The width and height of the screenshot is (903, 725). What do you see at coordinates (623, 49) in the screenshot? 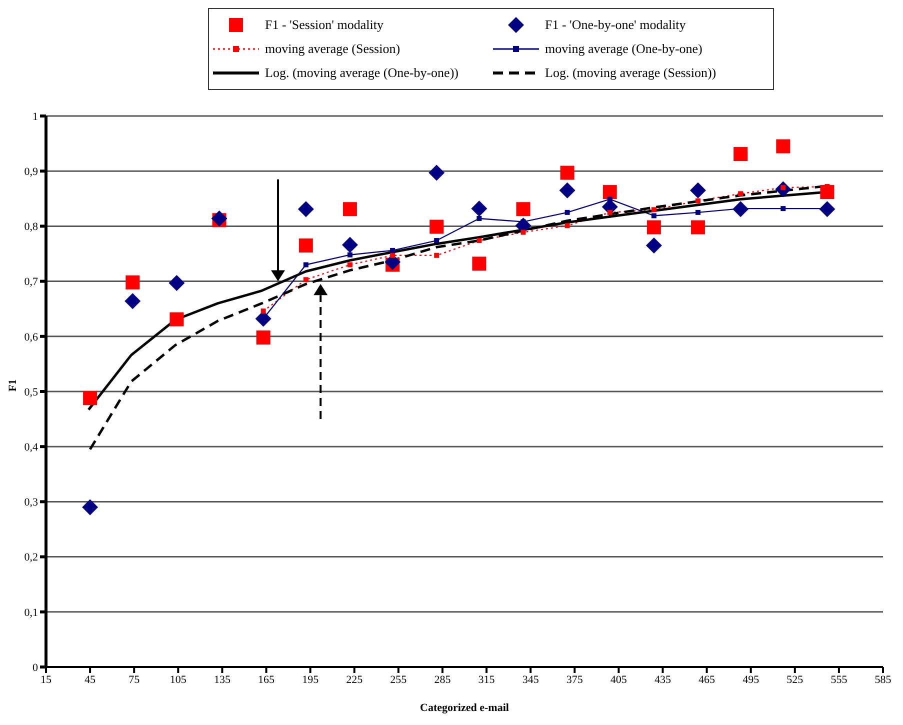
I see `legend-label: moving average (One-by-one)` at bounding box center [623, 49].